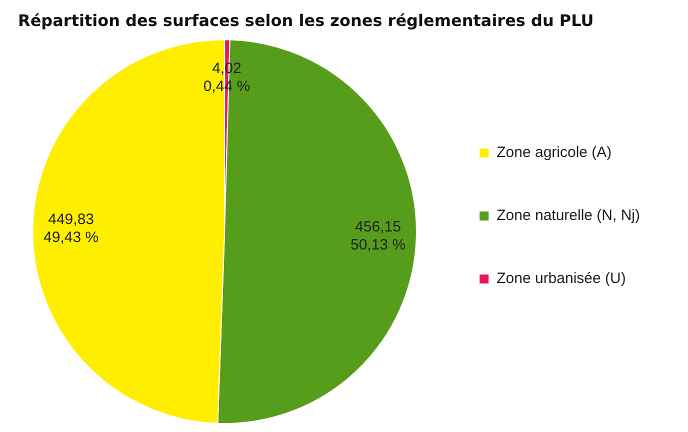 The width and height of the screenshot is (688, 432). I want to click on data-label: 449,83 49,43 %, so click(71, 228).